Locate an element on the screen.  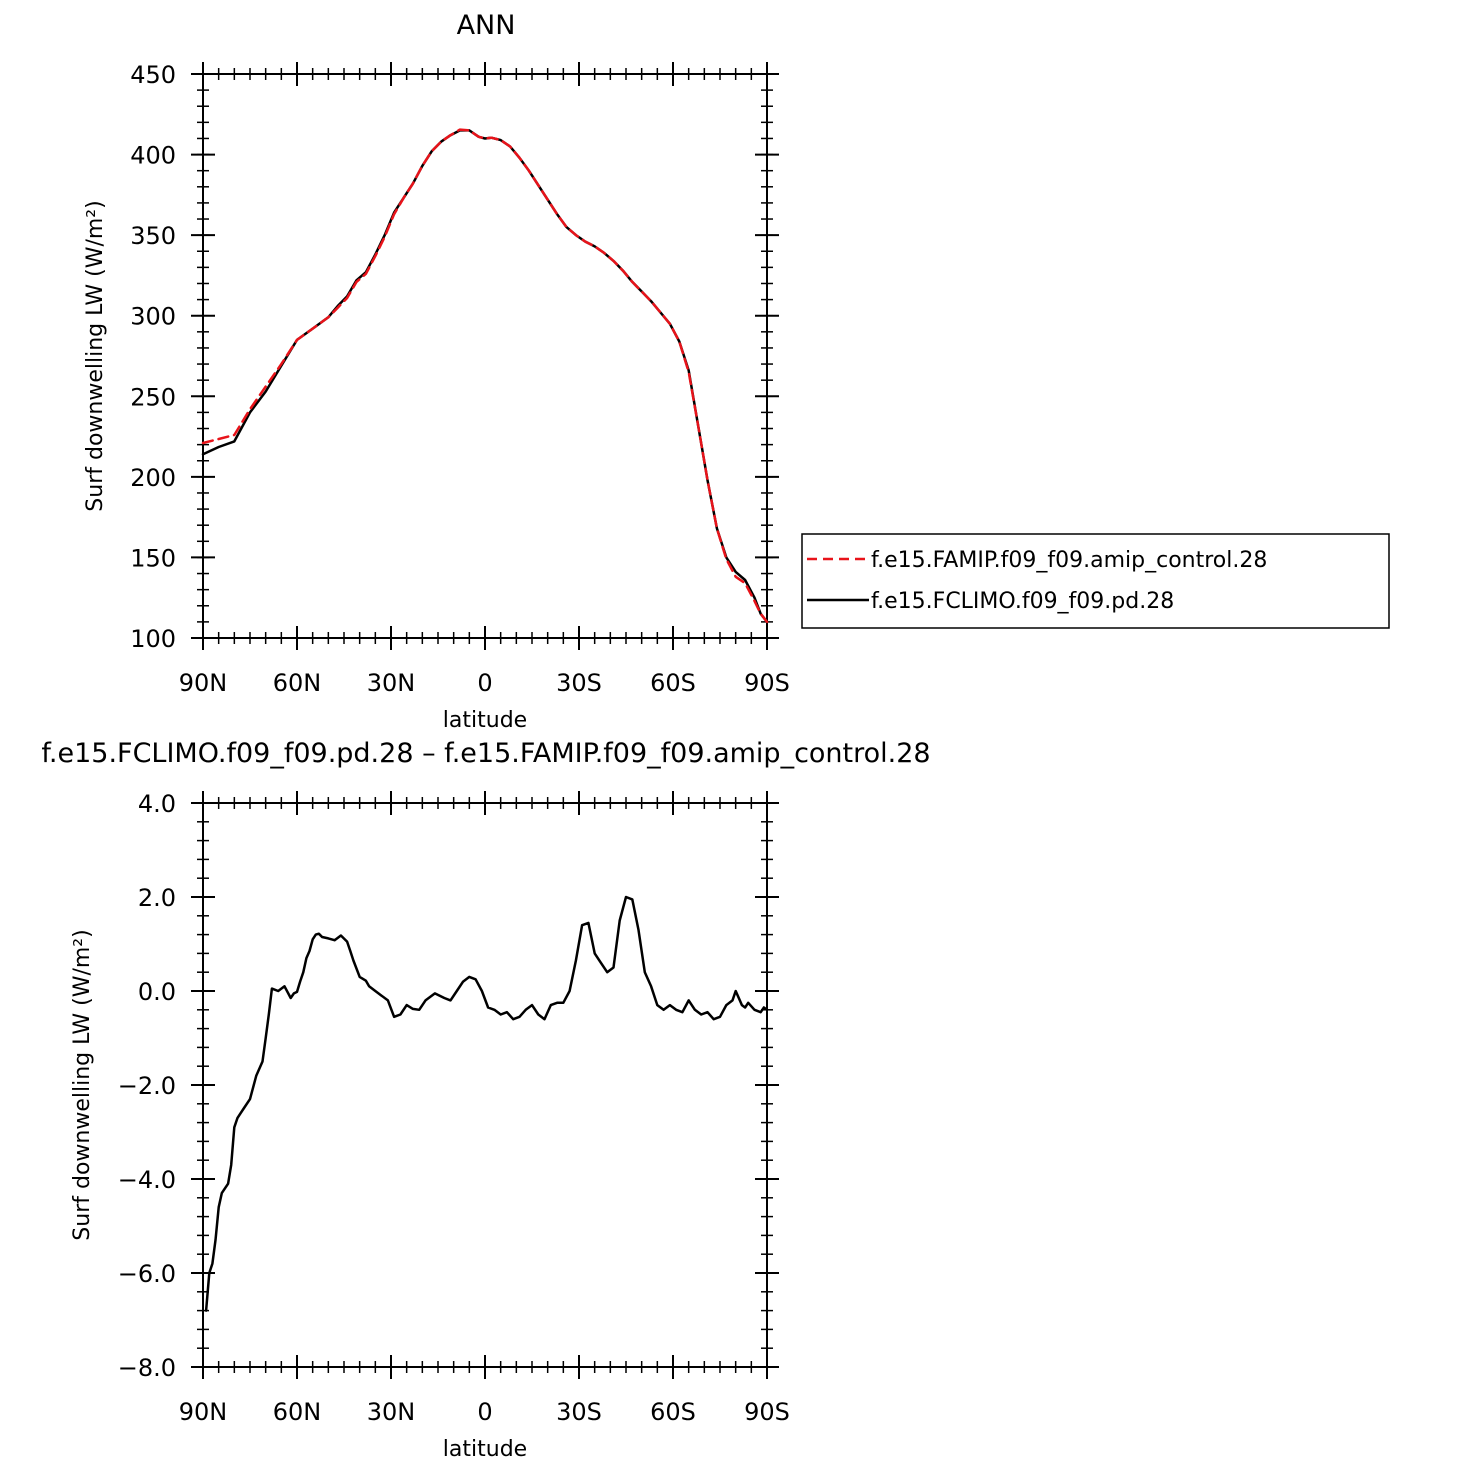
y-tick-label: −2.0 is located at coordinates (147, 1086).